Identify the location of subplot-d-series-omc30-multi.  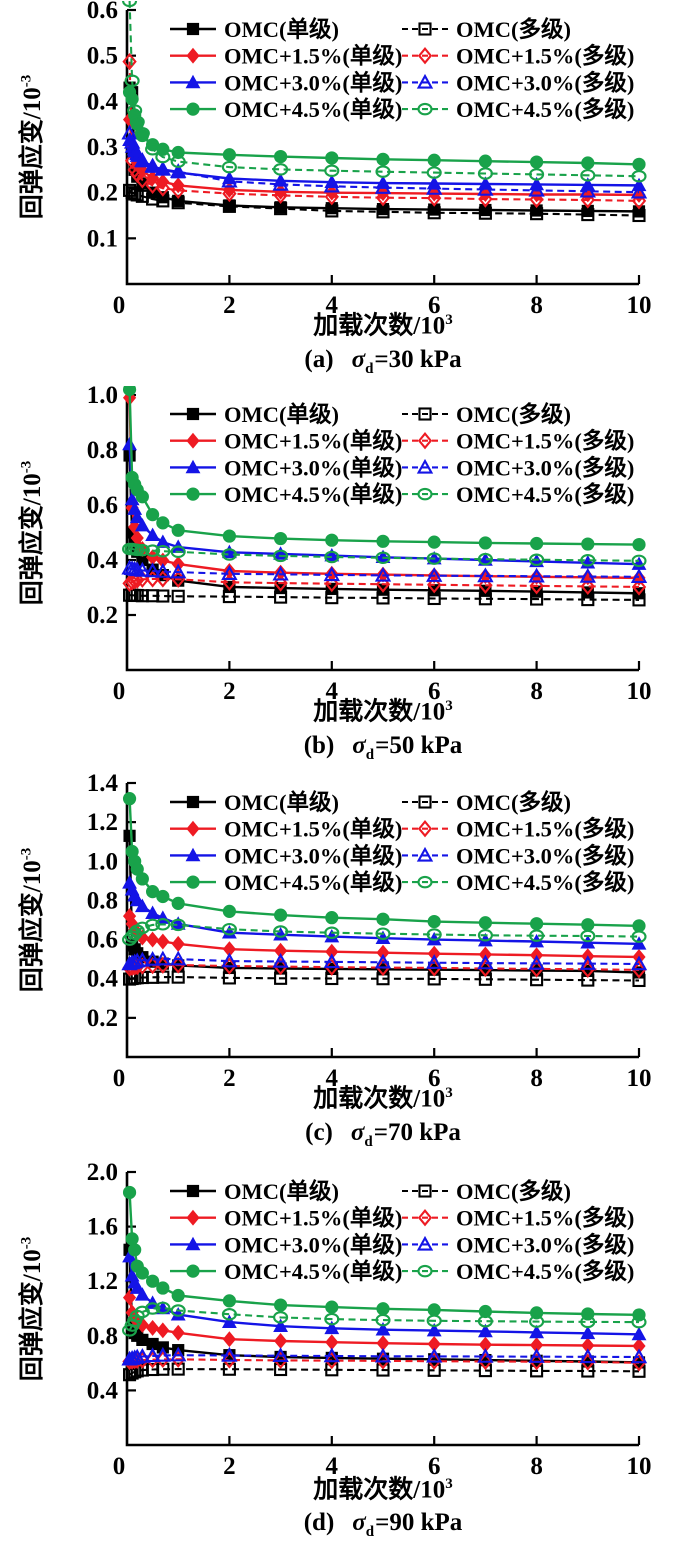
(384, 1356).